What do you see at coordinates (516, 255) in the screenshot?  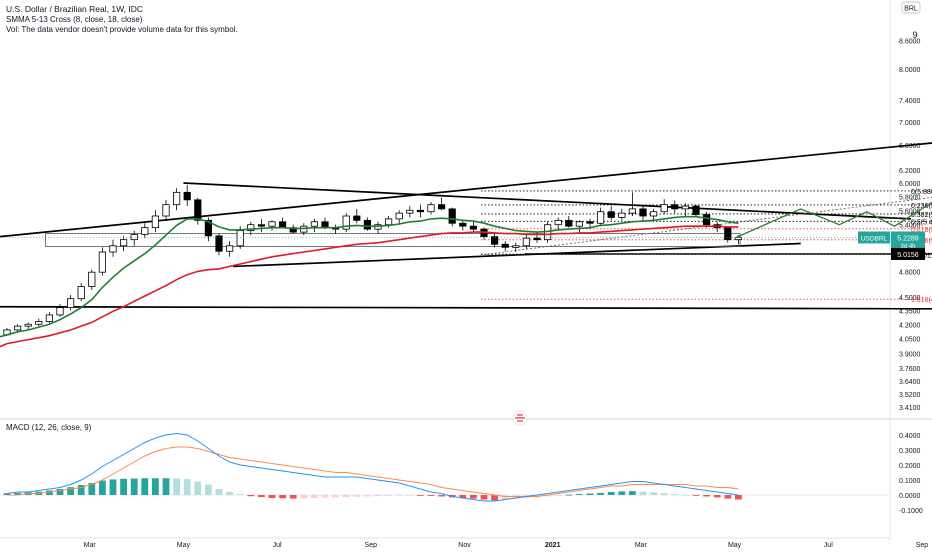 I see `trendline-lower-rising` at bounding box center [516, 255].